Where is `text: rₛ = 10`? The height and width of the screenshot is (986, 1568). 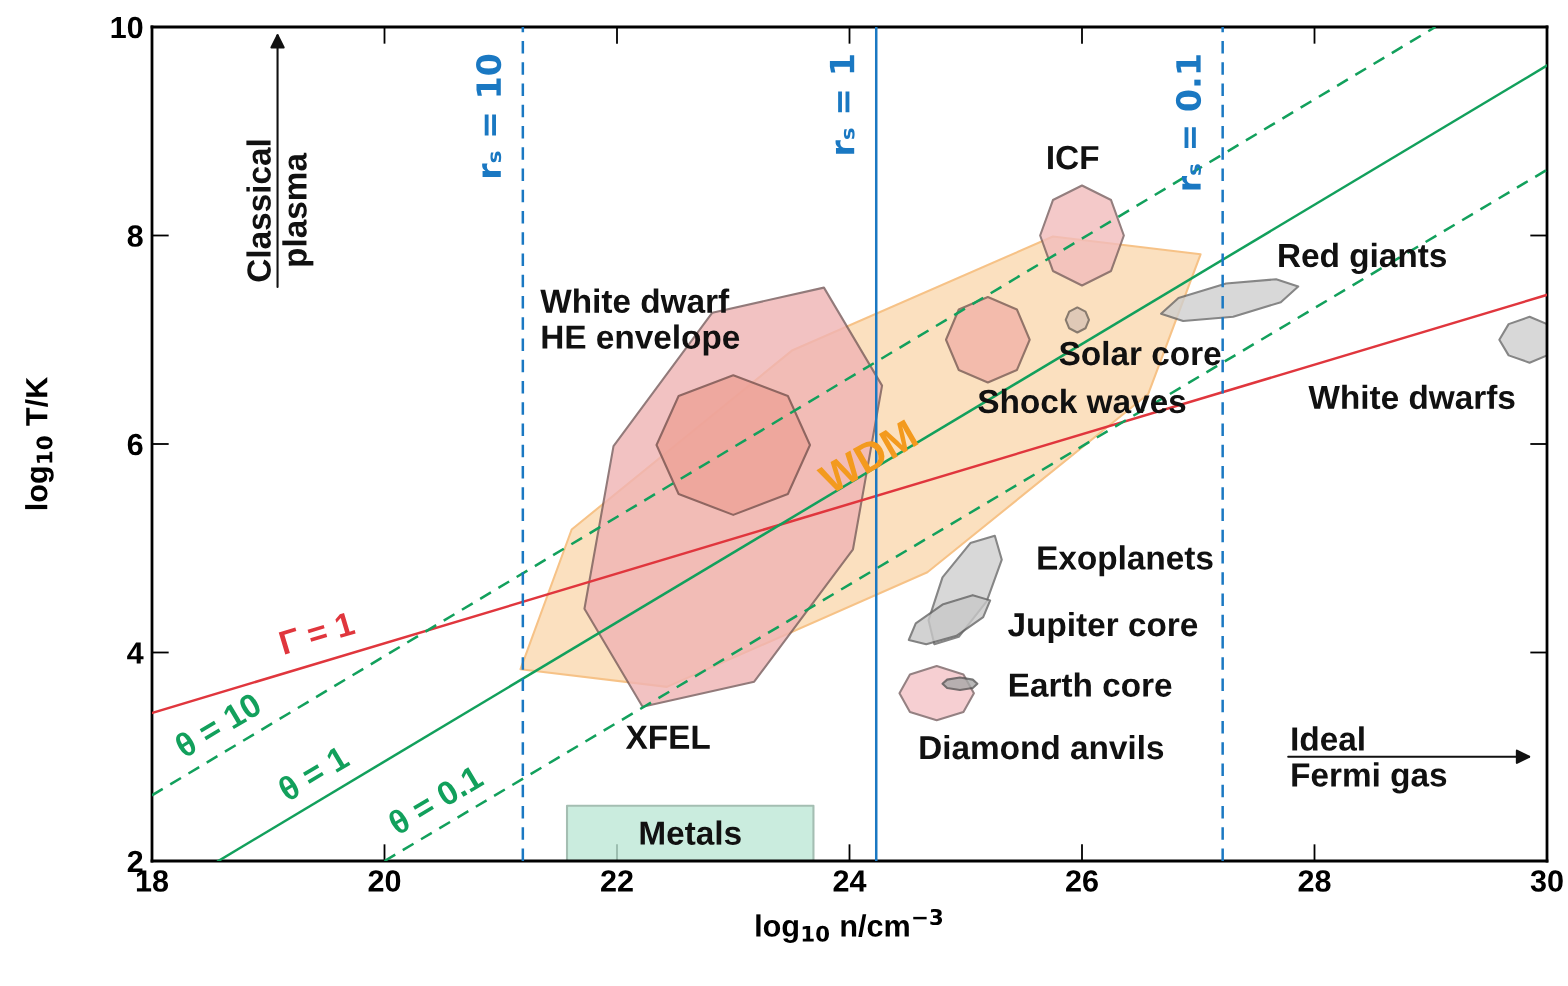 text: rₛ = 10 is located at coordinates (489, 115).